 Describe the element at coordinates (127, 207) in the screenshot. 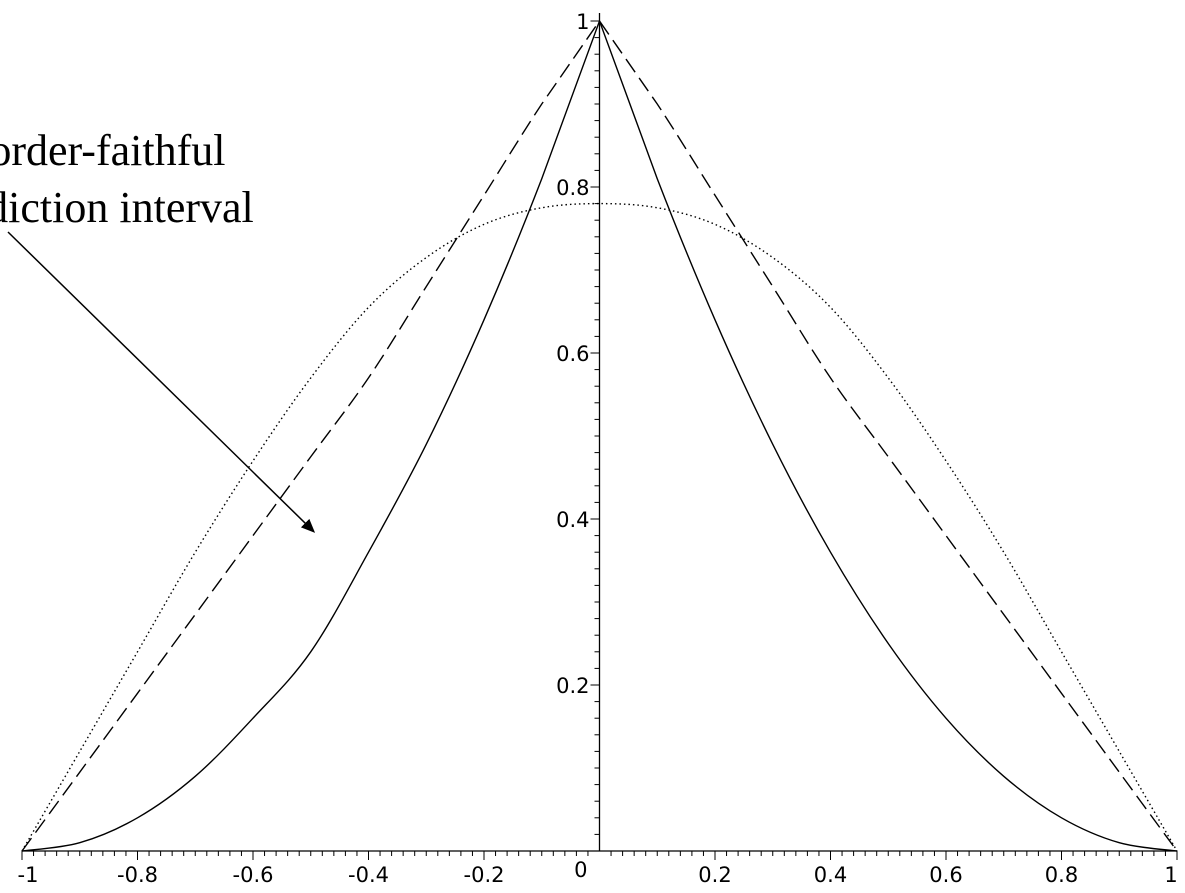

I see `annotation-line-2: prediction interval` at that location.